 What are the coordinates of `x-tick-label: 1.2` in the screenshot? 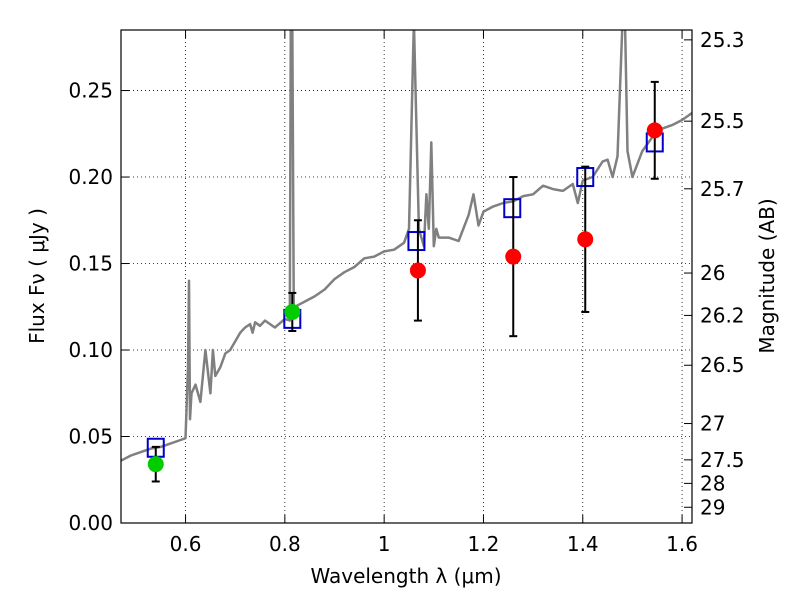 It's located at (484, 544).